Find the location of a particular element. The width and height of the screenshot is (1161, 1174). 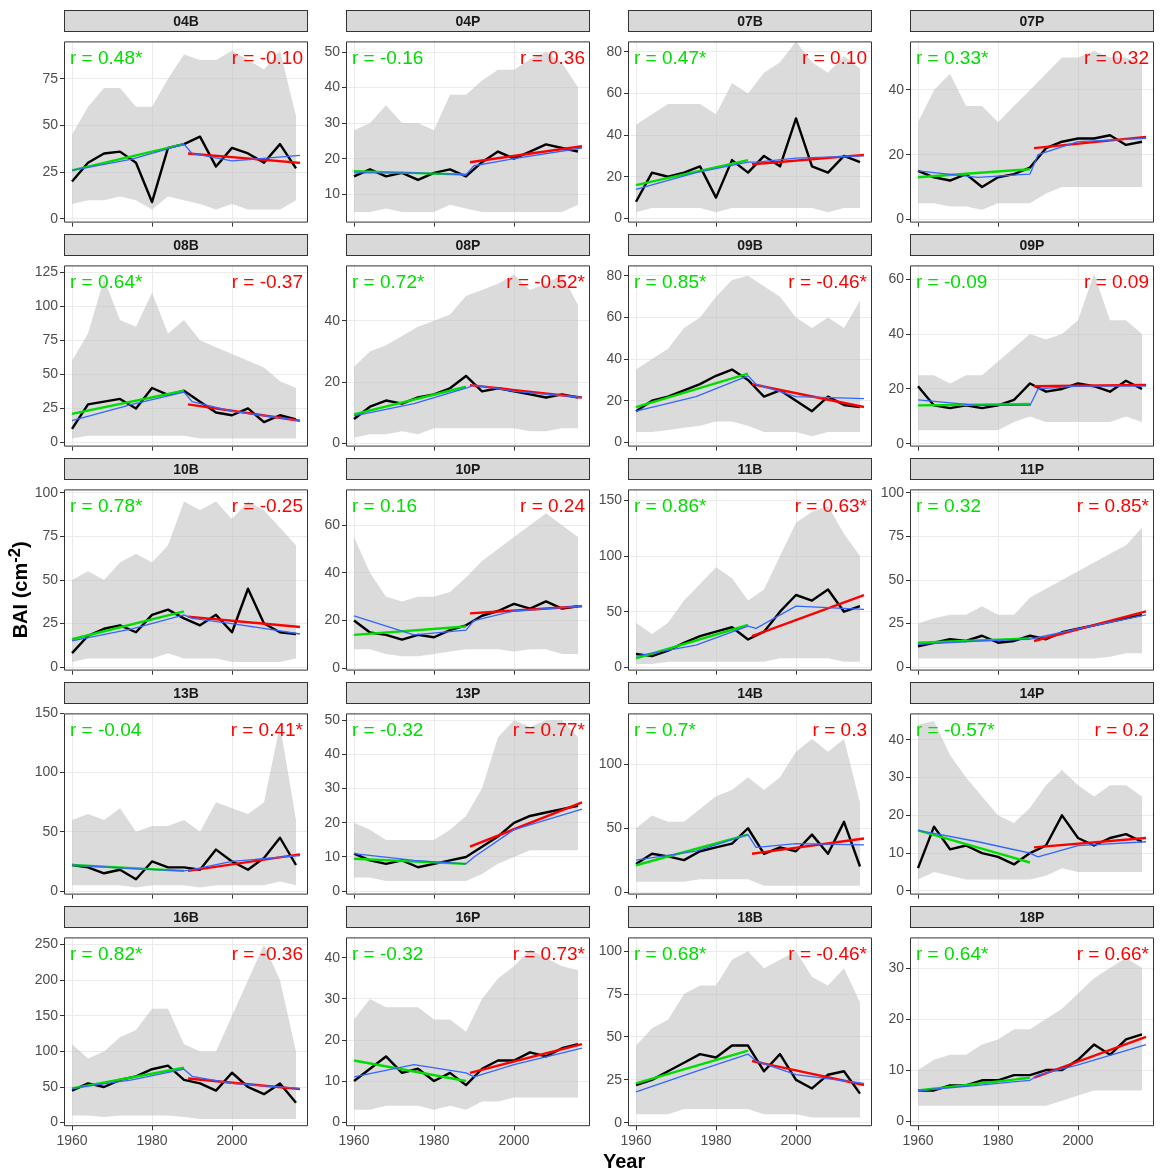

y-tick-label: 150 is located at coordinates (610, 499).